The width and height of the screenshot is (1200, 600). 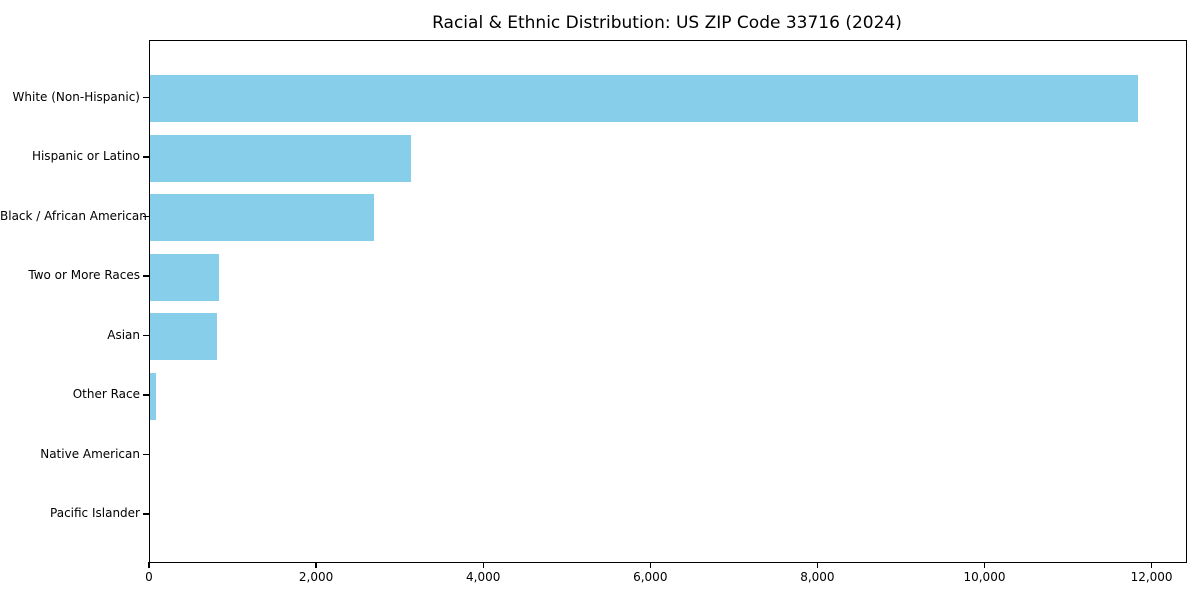 What do you see at coordinates (984, 577) in the screenshot?
I see `x-label-10000: 10,000` at bounding box center [984, 577].